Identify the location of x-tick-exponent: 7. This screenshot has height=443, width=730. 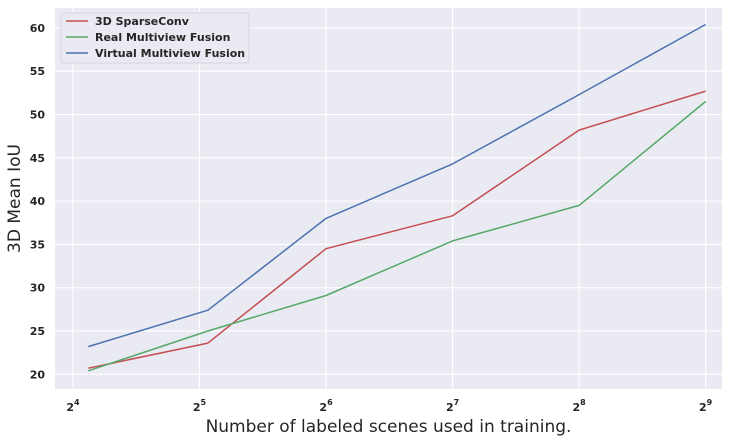
(457, 402).